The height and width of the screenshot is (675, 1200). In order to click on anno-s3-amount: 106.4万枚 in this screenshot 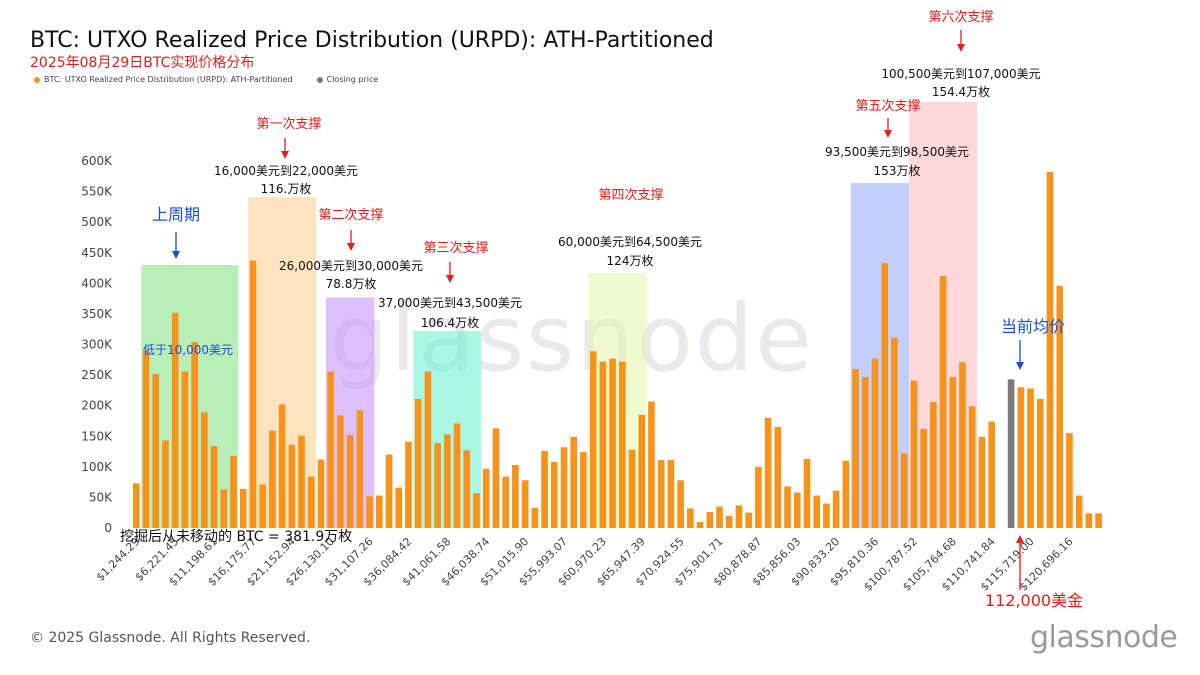, I will do `click(450, 322)`.